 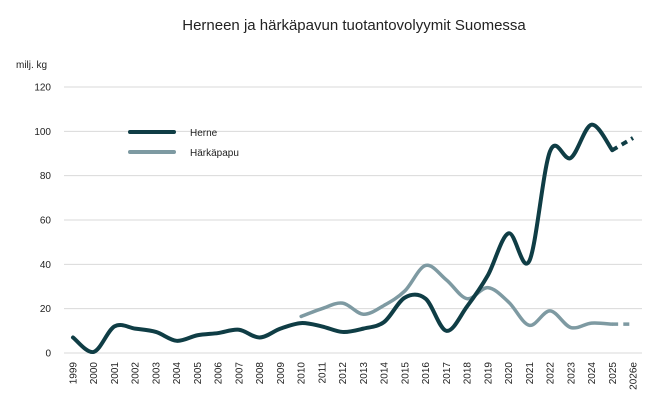 What do you see at coordinates (447, 373) in the screenshot?
I see `x-tick-label: 2017` at bounding box center [447, 373].